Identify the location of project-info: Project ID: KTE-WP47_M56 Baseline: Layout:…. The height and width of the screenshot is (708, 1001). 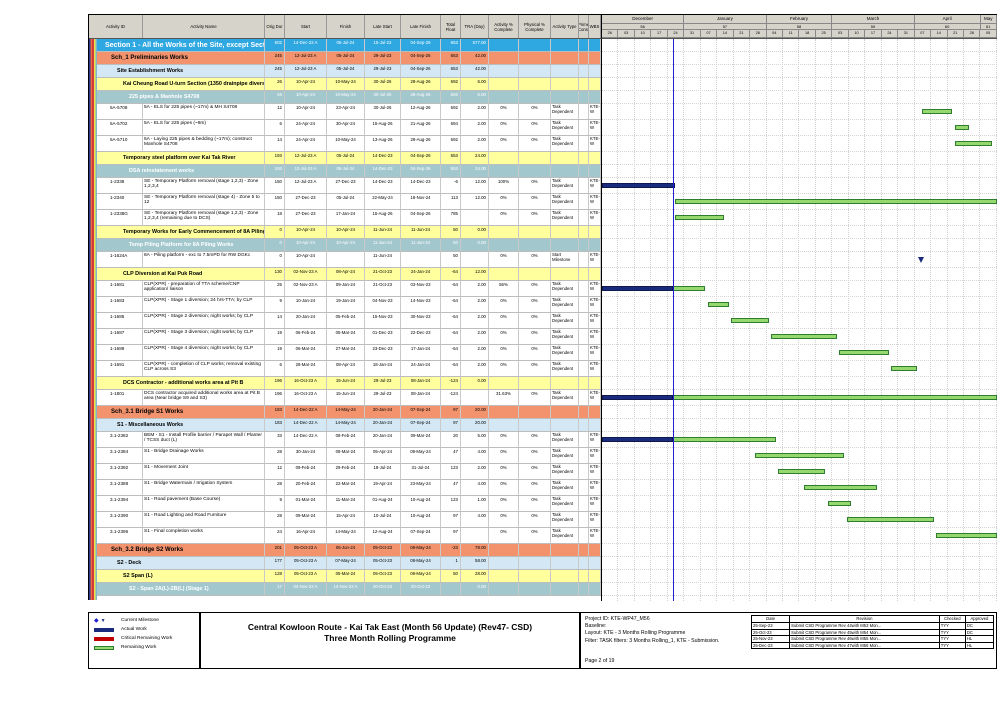
(669, 630).